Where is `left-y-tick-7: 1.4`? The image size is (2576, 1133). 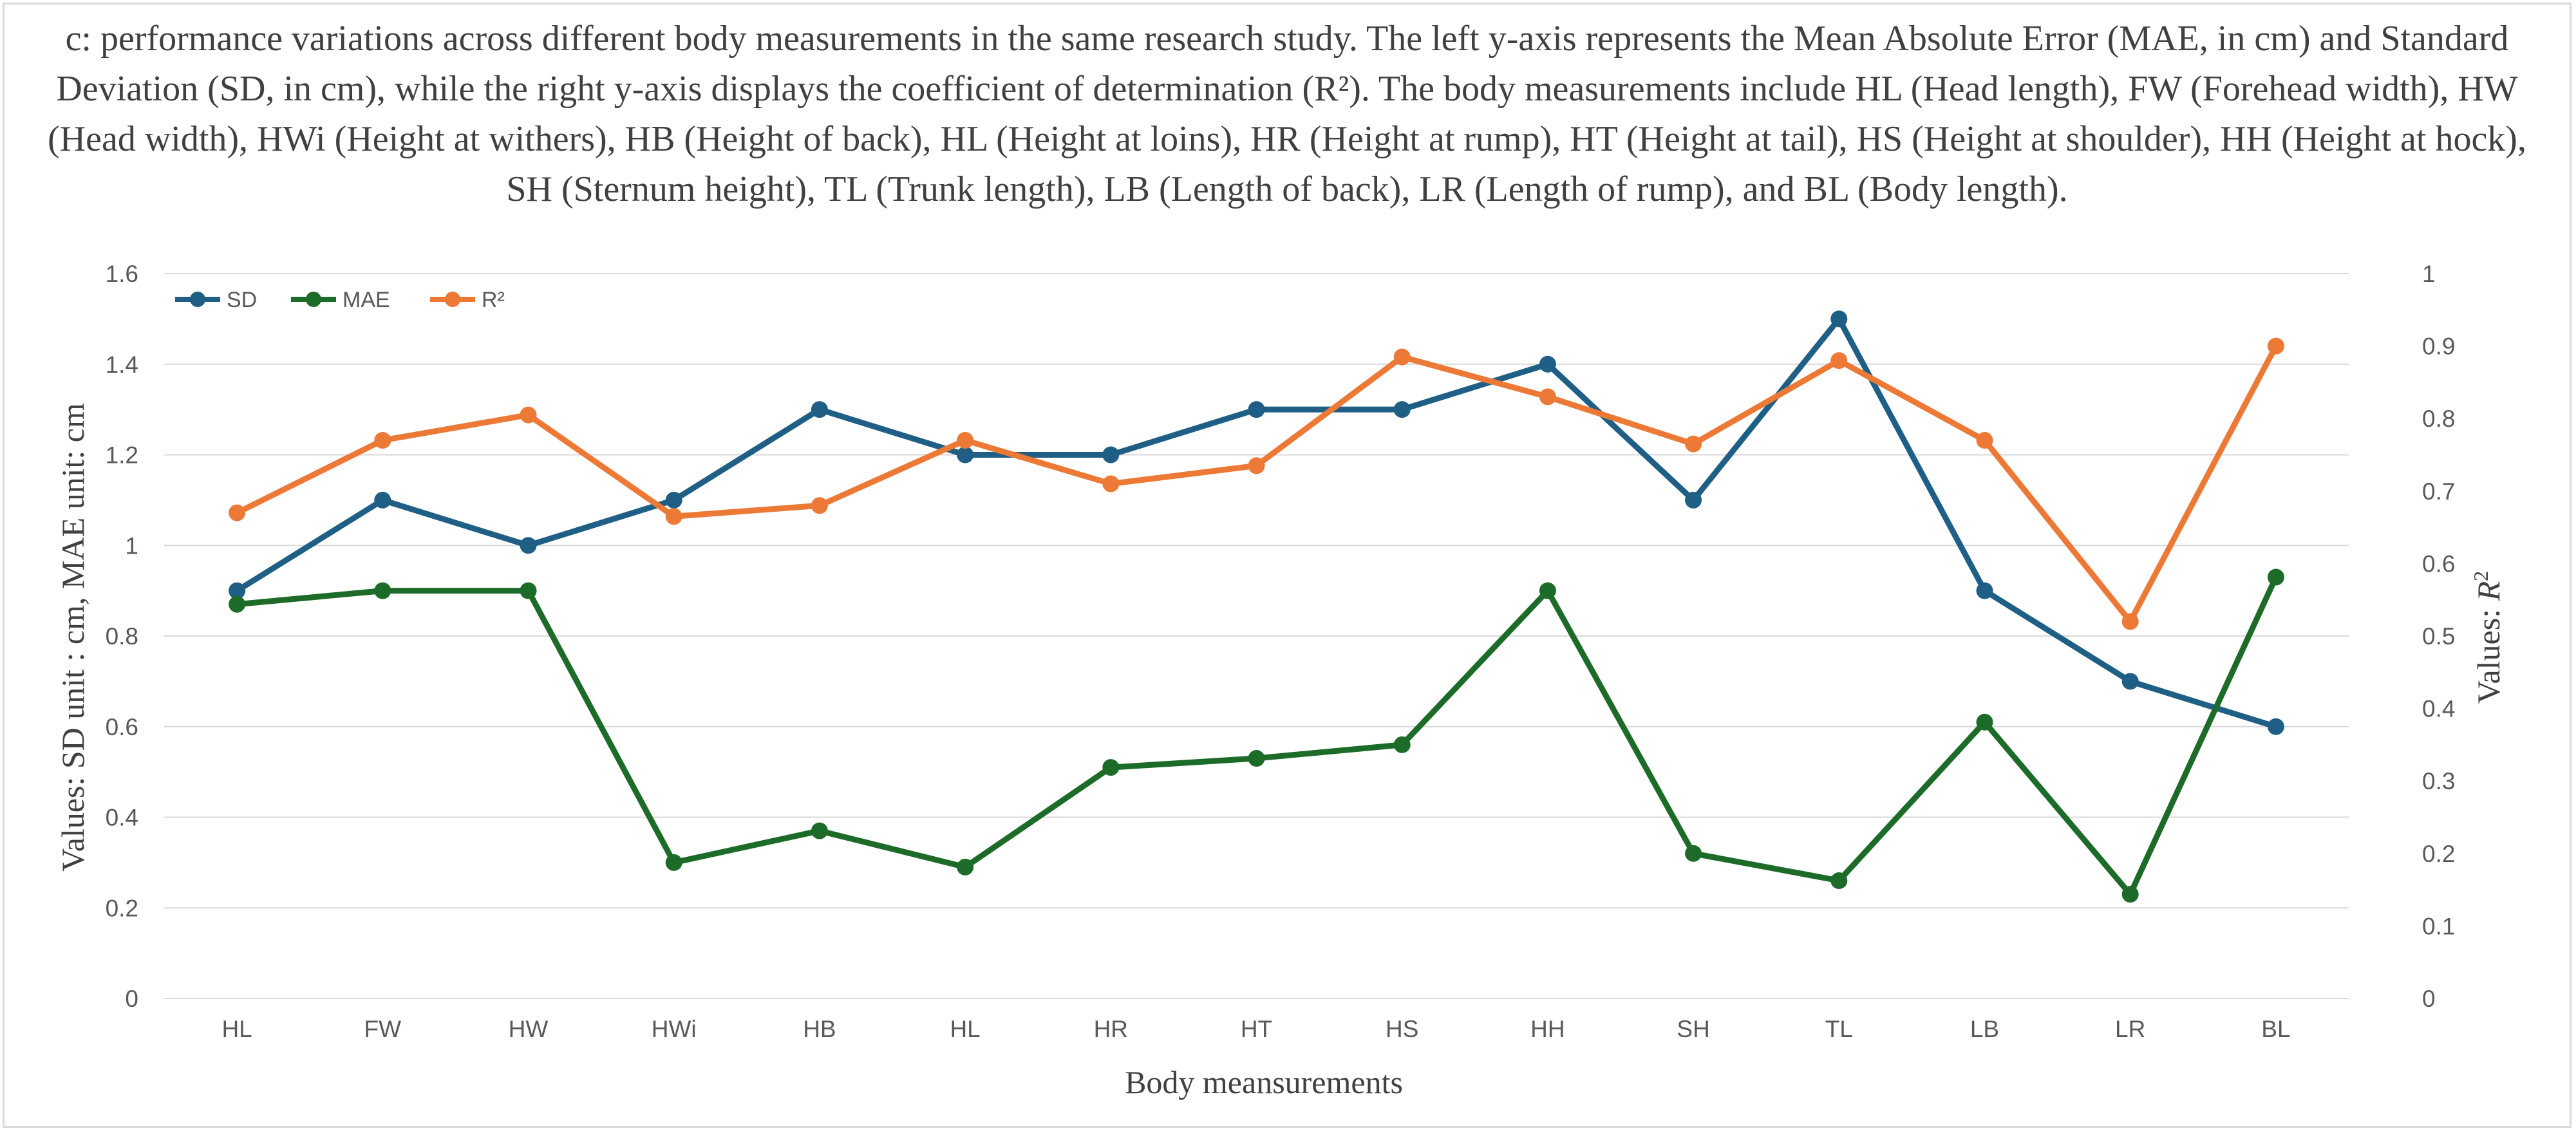
left-y-tick-7: 1.4 is located at coordinates (122, 364).